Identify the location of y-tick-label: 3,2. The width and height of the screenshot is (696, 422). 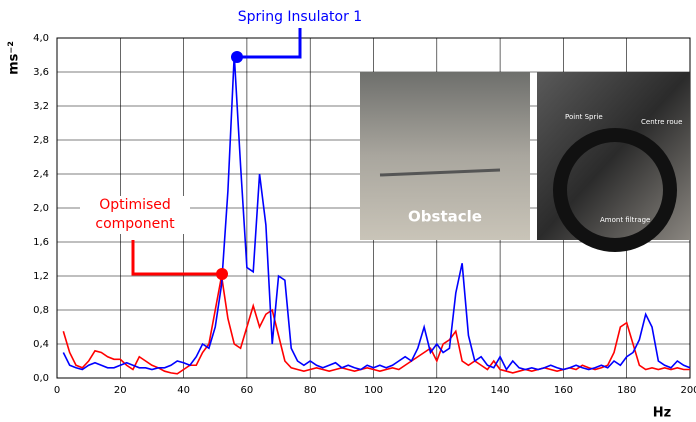
(41, 106).